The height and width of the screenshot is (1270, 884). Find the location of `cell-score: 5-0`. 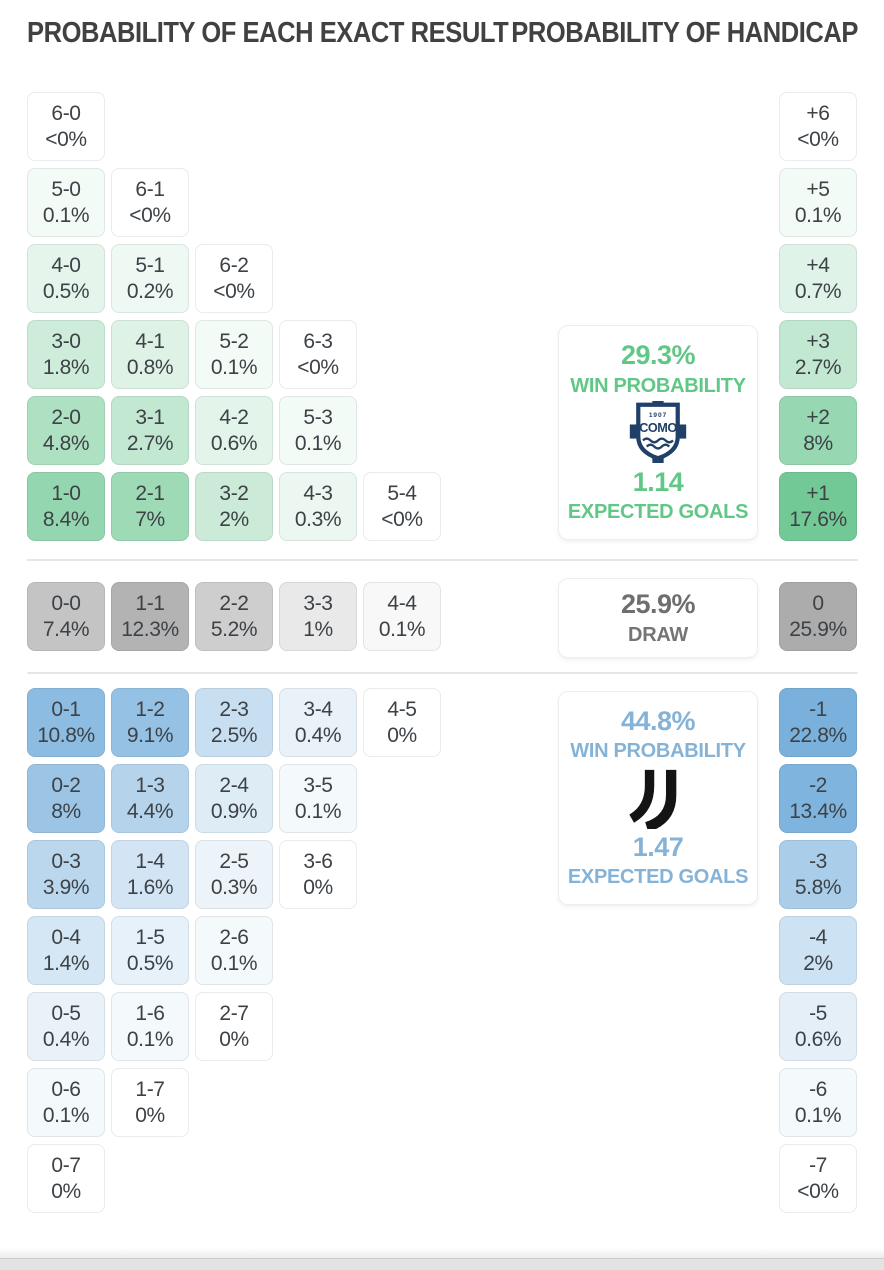

cell-score: 5-0 is located at coordinates (66, 189).